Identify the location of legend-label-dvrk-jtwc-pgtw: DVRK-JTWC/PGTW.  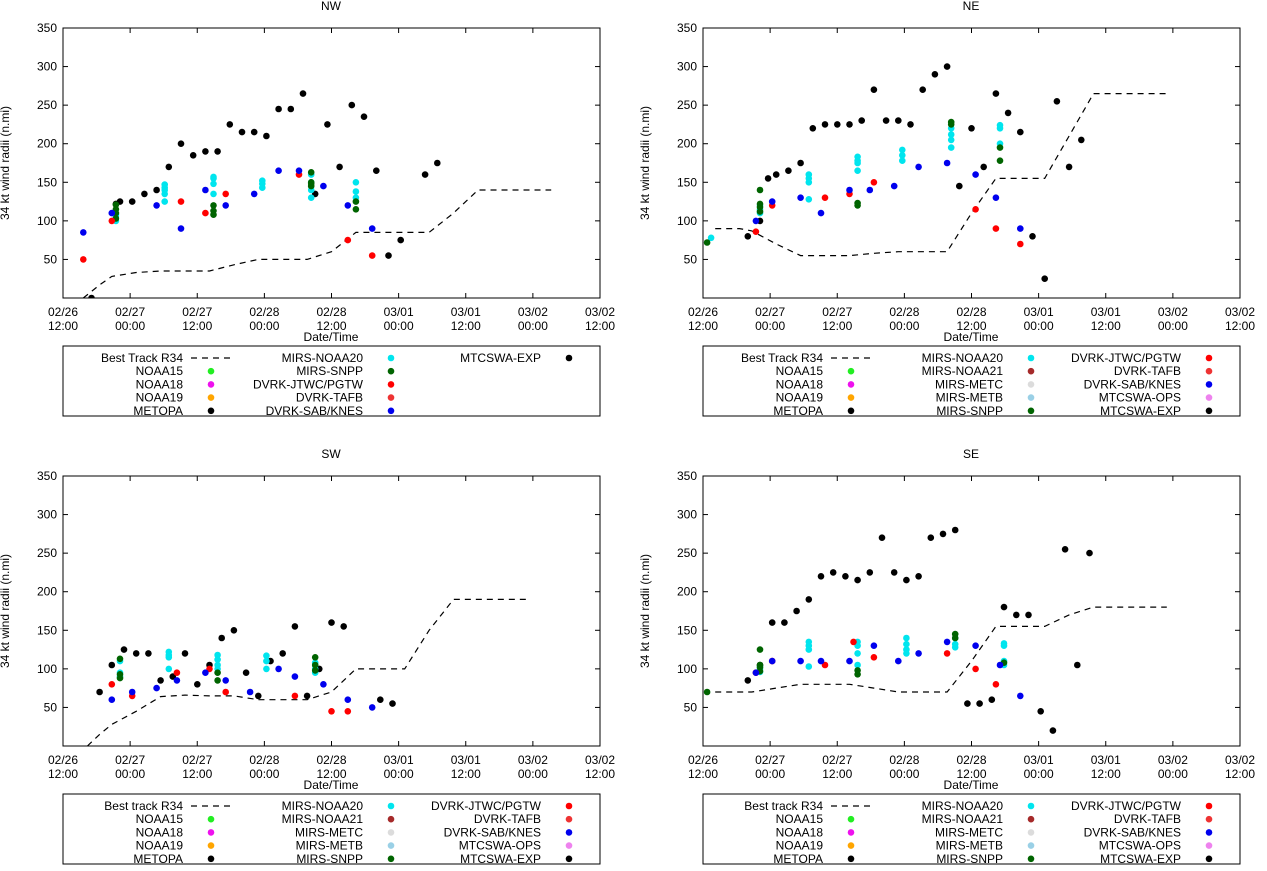
(1126, 358).